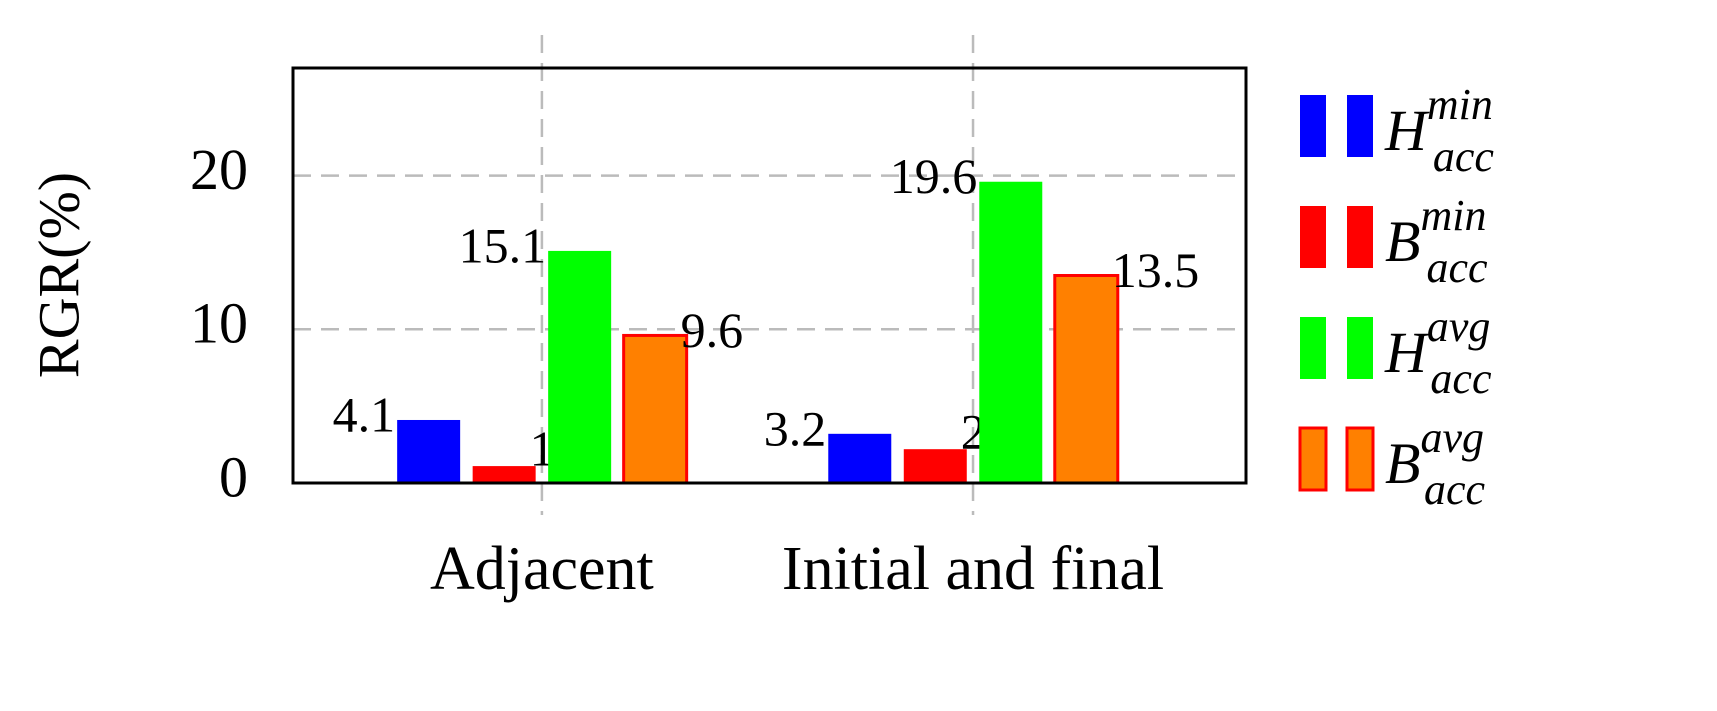 The width and height of the screenshot is (1717, 711). Describe the element at coordinates (934, 176) in the screenshot. I see `data-label: 19.6` at that location.